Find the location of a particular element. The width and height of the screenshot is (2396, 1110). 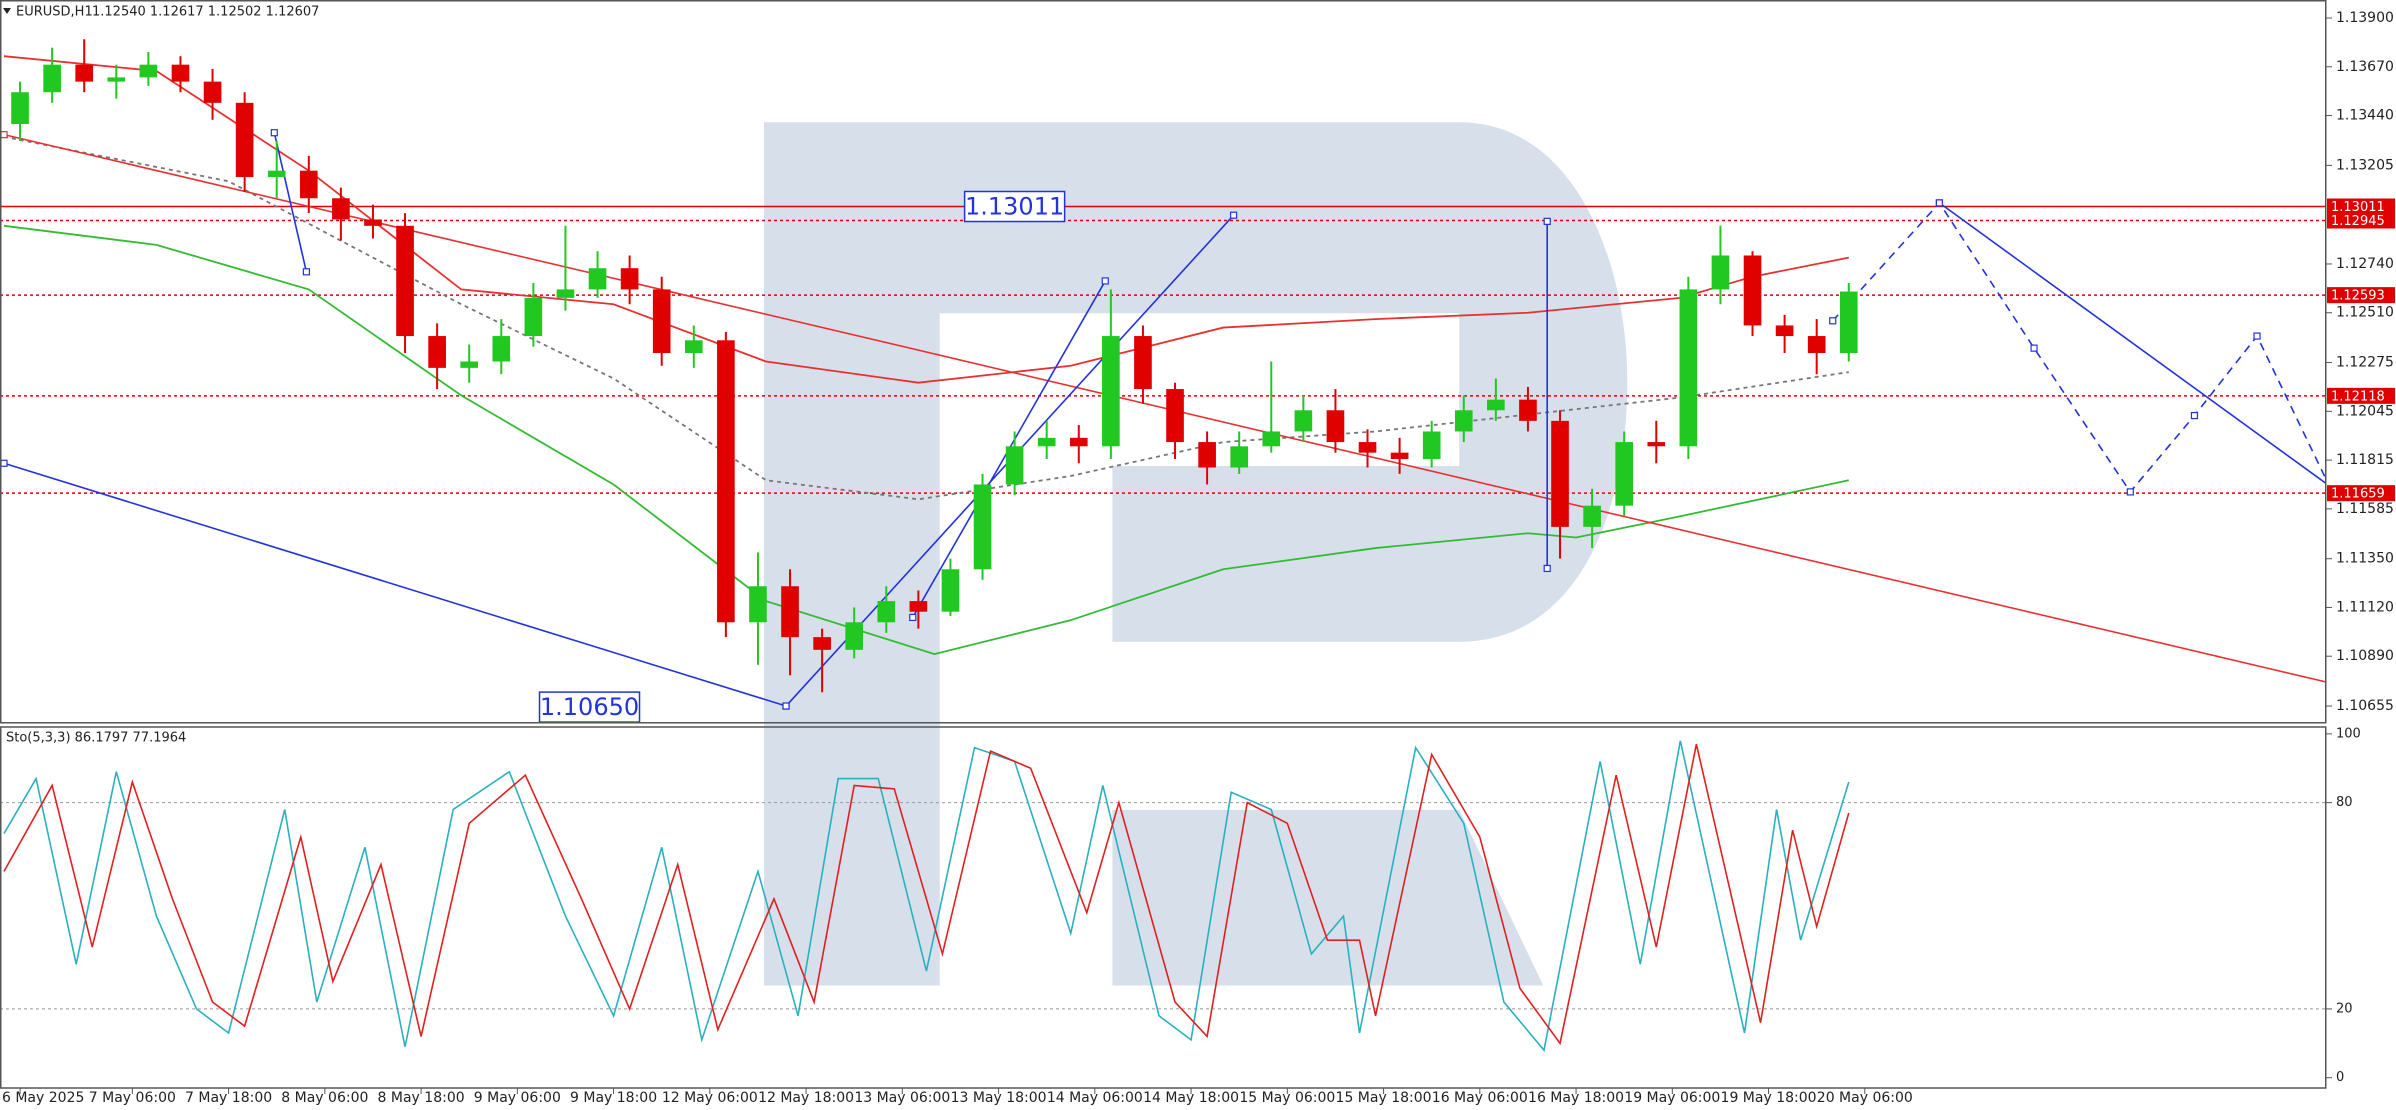

x-tick-label: 13 May 06:00 is located at coordinates (902, 1098).